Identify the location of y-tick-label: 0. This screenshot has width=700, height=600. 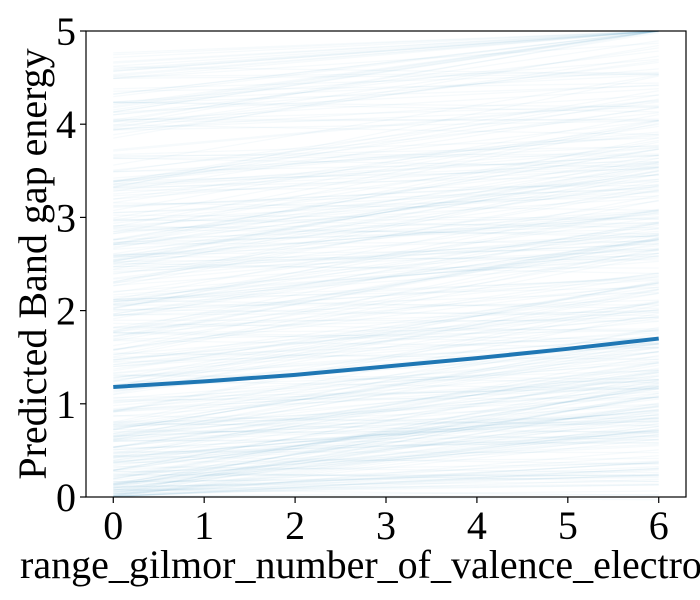
(66, 497).